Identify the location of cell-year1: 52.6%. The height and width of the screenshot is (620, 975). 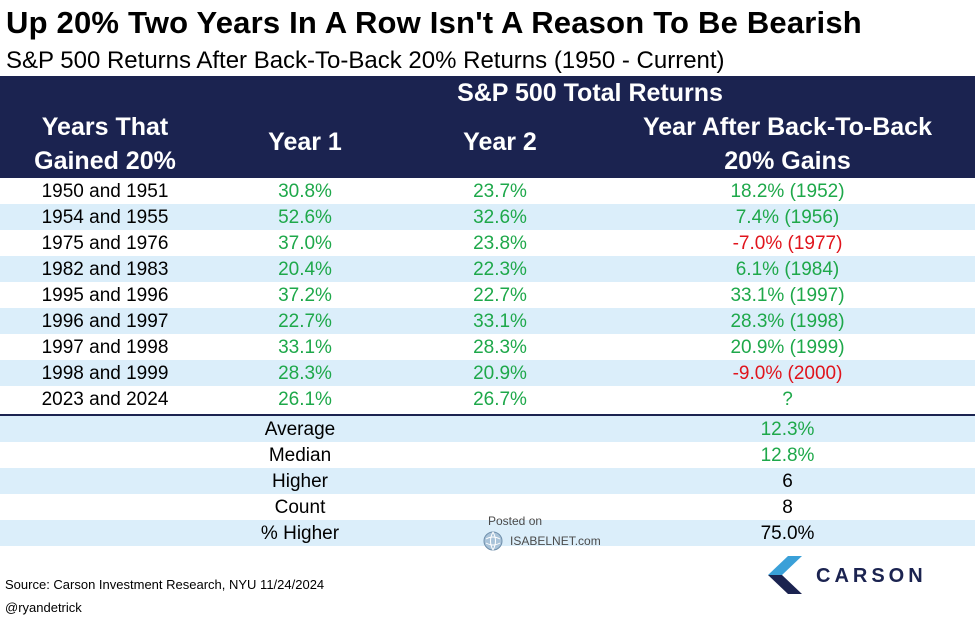
(305, 217).